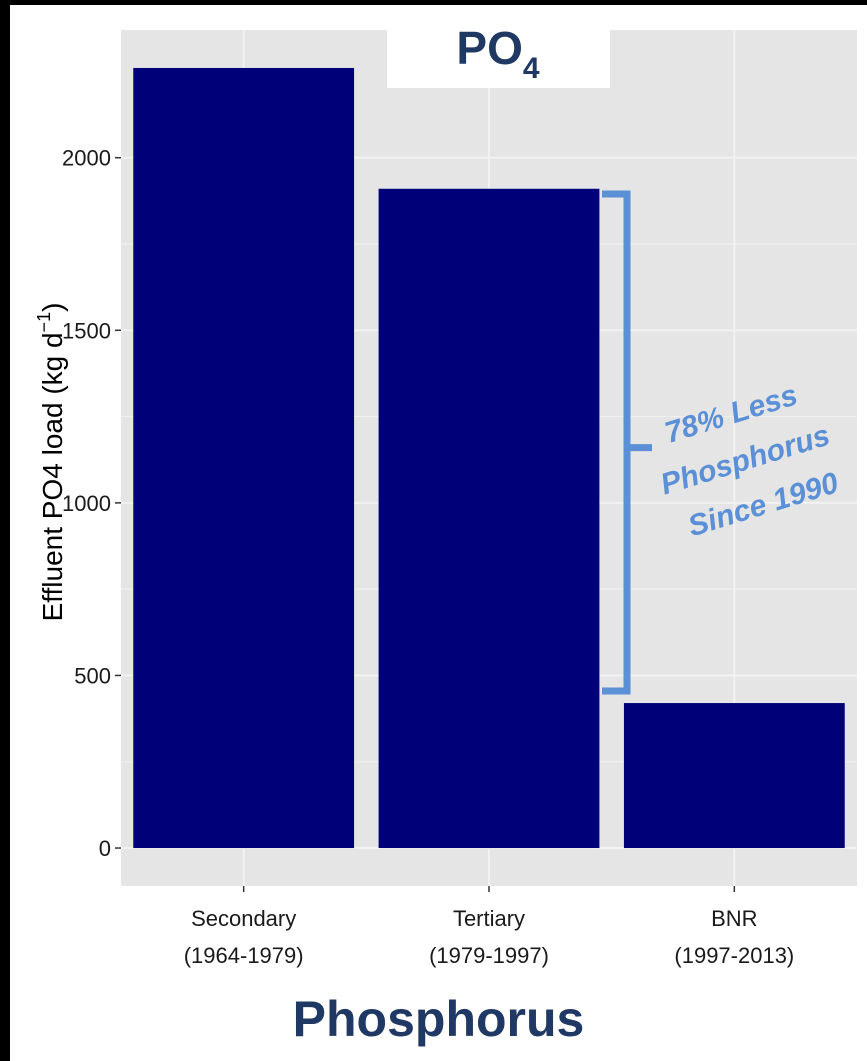  What do you see at coordinates (734, 955) in the screenshot?
I see `x-tick-label-period: (1997-2013)` at bounding box center [734, 955].